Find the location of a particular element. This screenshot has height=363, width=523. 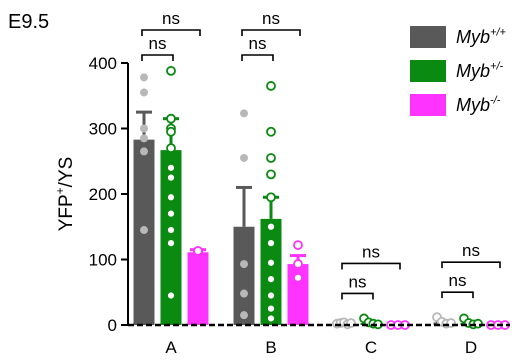

x-tick-label: D is located at coordinates (471, 347).